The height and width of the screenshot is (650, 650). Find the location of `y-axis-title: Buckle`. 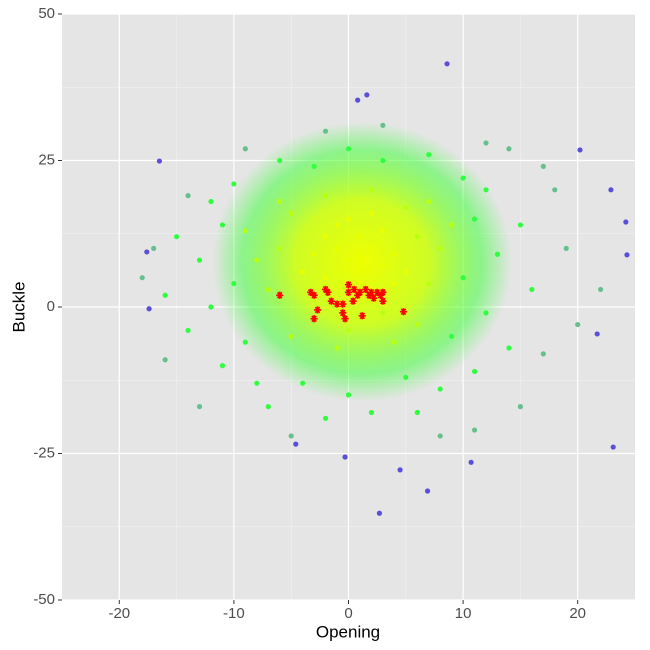

y-axis-title: Buckle is located at coordinates (18, 306).